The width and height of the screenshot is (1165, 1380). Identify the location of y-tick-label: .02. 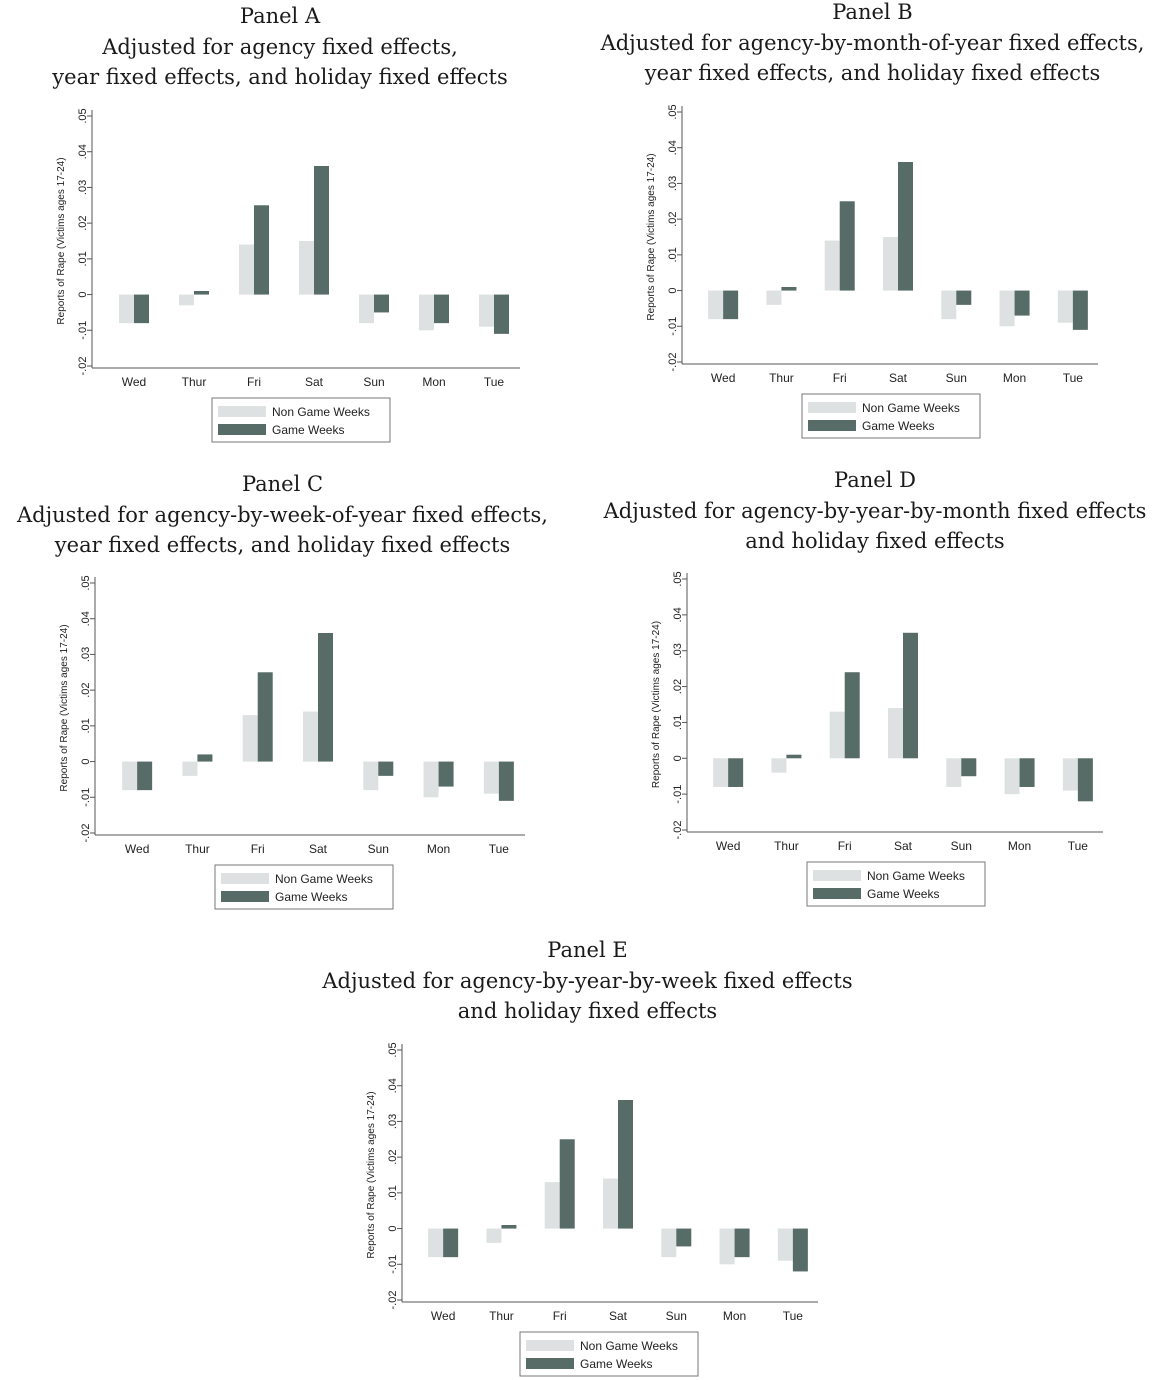
(86, 689).